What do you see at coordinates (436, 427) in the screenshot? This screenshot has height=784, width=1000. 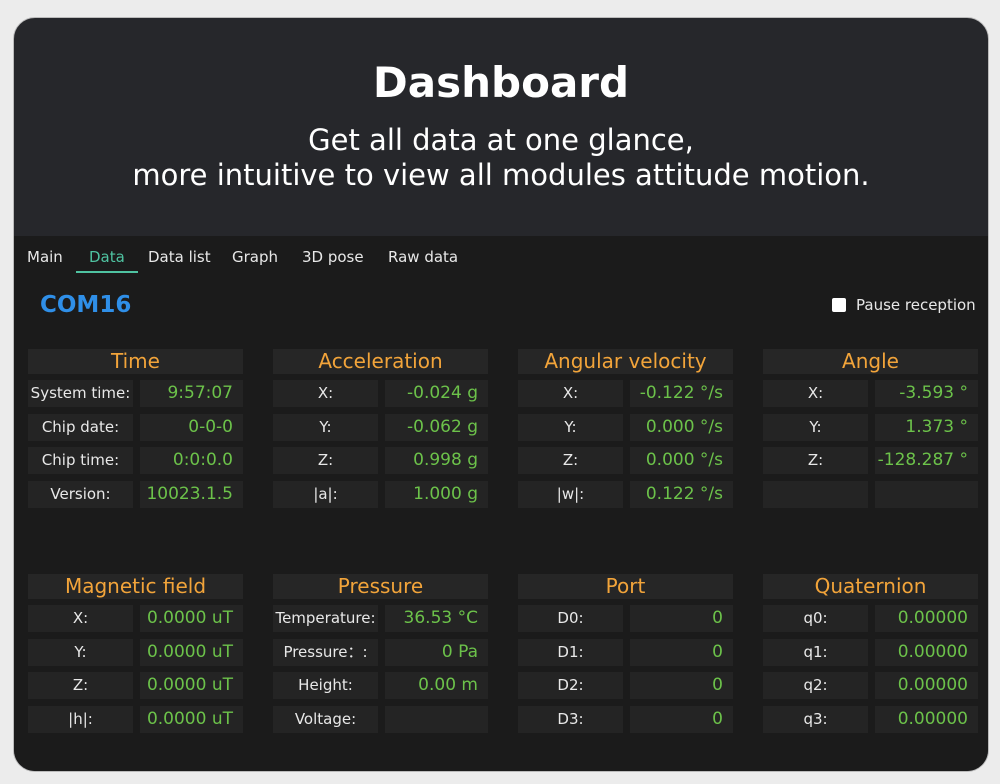 I see `row-value: -0.062 g` at bounding box center [436, 427].